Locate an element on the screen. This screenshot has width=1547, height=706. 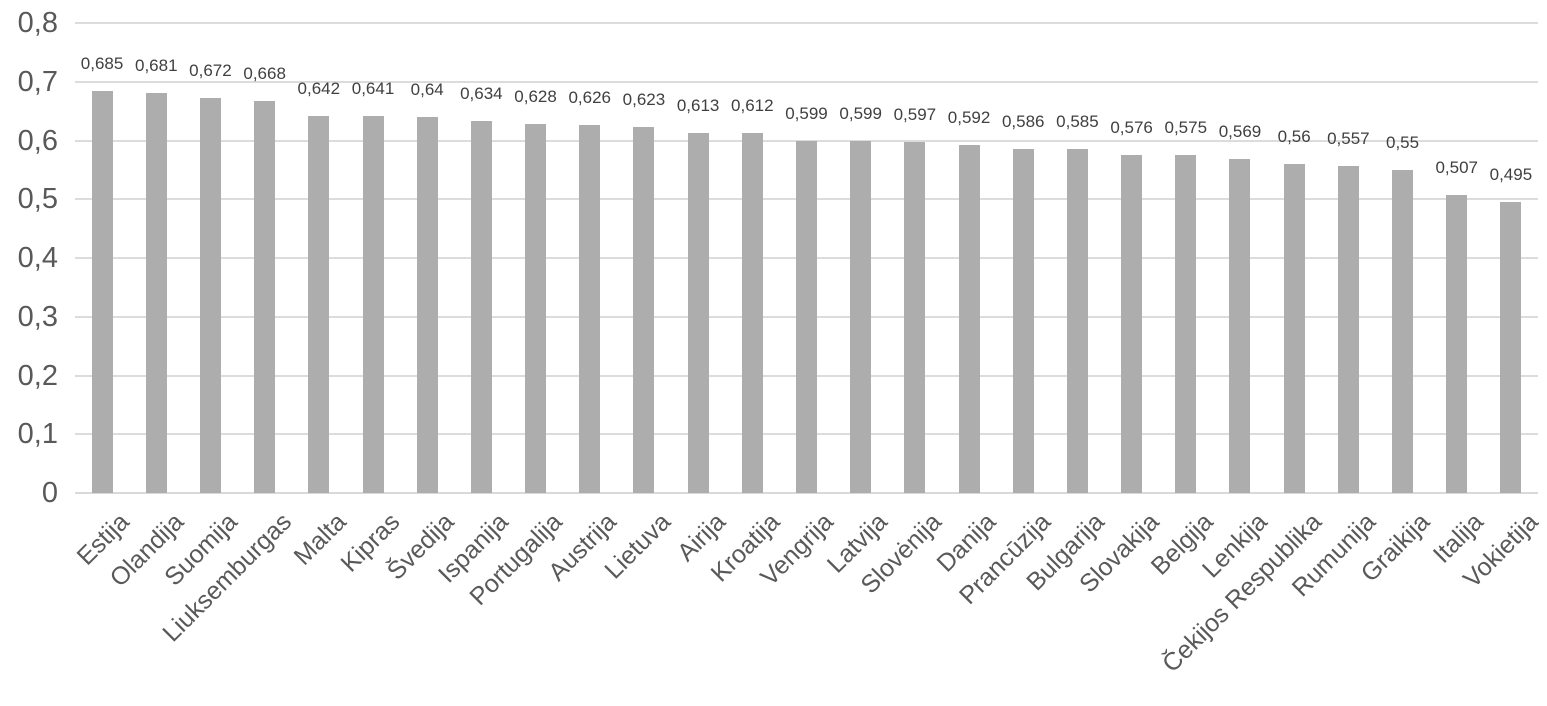
y-axis-tick-label: 0,2 is located at coordinates (37, 375).